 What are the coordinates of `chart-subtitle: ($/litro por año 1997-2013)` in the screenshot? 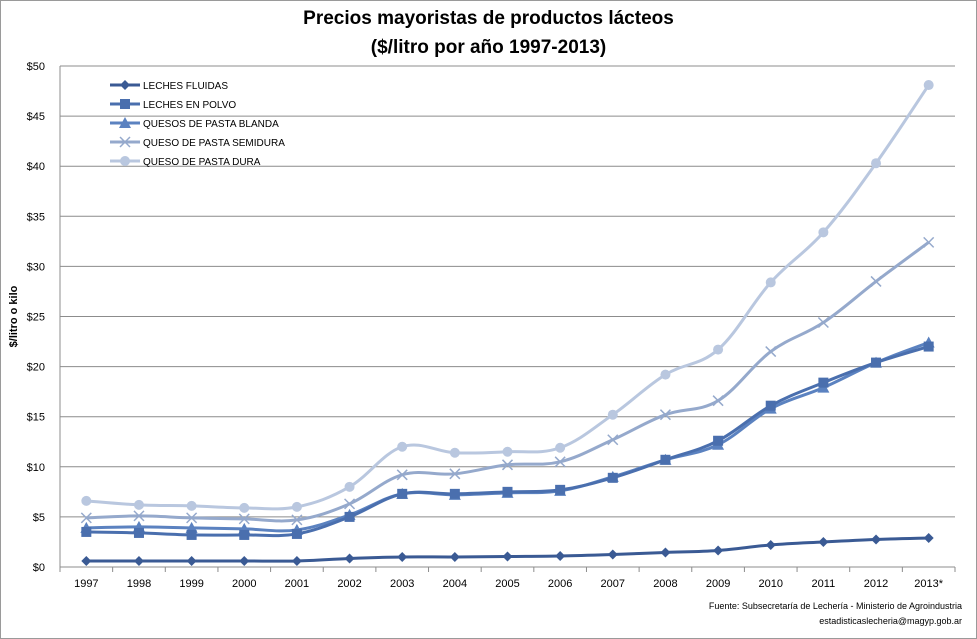 It's located at (488, 47).